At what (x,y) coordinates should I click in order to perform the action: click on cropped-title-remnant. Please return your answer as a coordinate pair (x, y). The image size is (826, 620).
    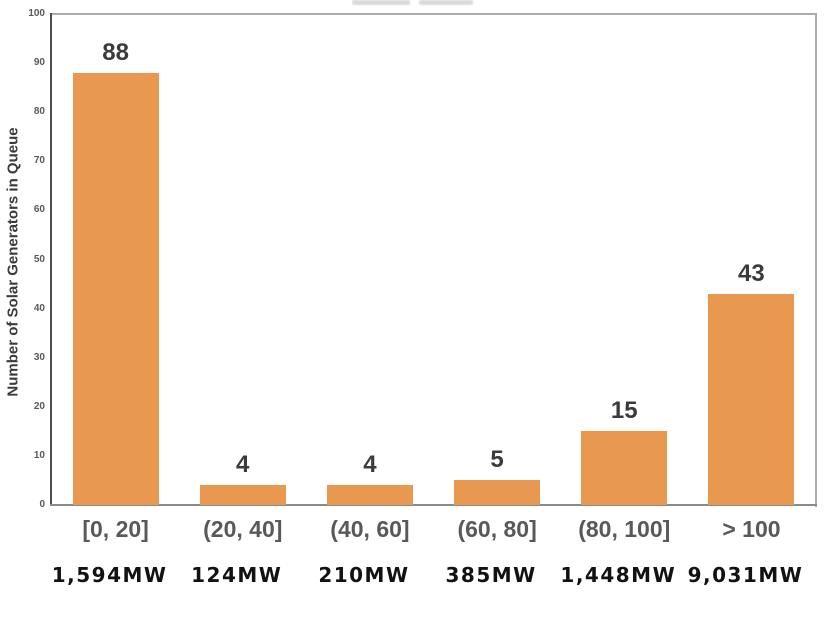
    Looking at the image, I should click on (422, 3).